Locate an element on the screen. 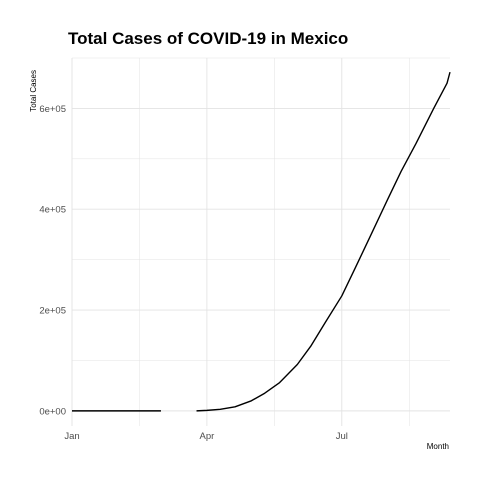 The height and width of the screenshot is (480, 480). y-tick-label: 2e+05 is located at coordinates (52, 311).